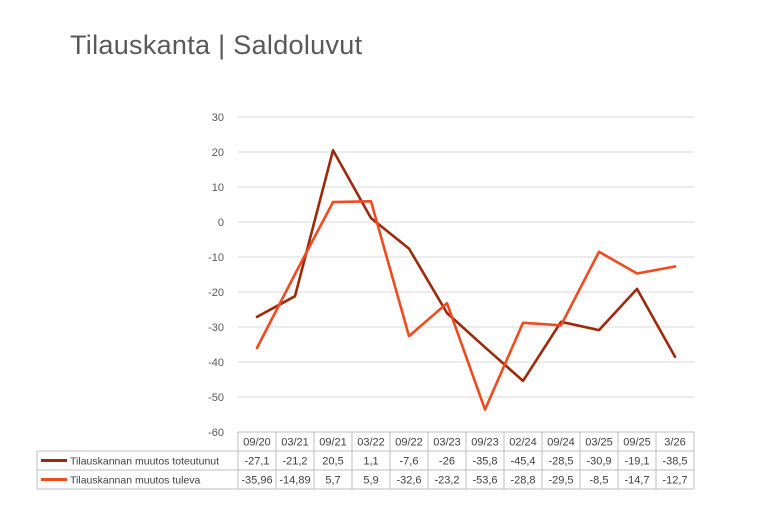 The width and height of the screenshot is (775, 528). I want to click on data-label: 5,9, so click(370, 481).